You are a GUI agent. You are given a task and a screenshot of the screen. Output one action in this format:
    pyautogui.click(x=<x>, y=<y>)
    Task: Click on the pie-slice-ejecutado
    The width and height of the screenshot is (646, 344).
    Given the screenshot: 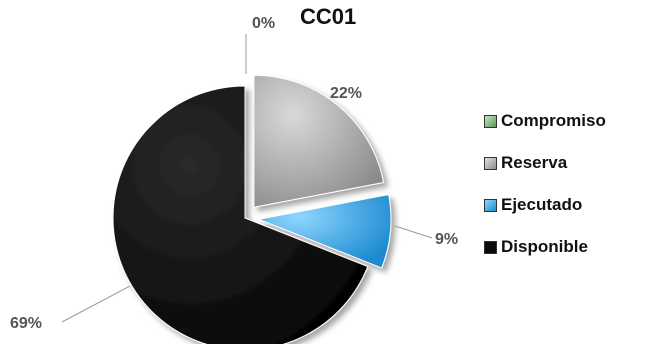 What is the action you would take?
    pyautogui.click(x=324, y=231)
    